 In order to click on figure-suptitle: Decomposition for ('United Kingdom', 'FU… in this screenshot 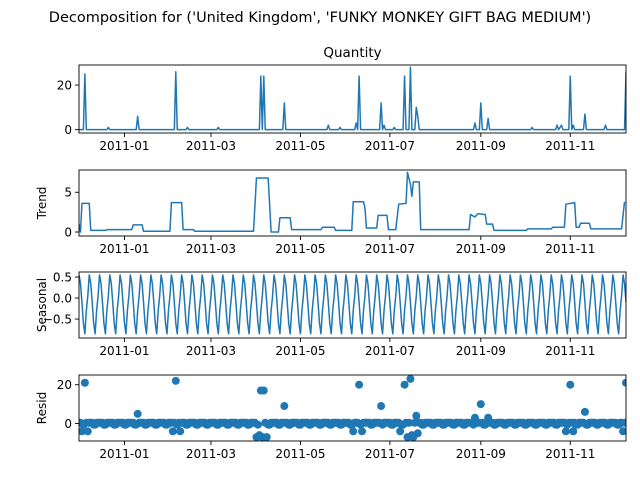, I will do `click(320, 18)`.